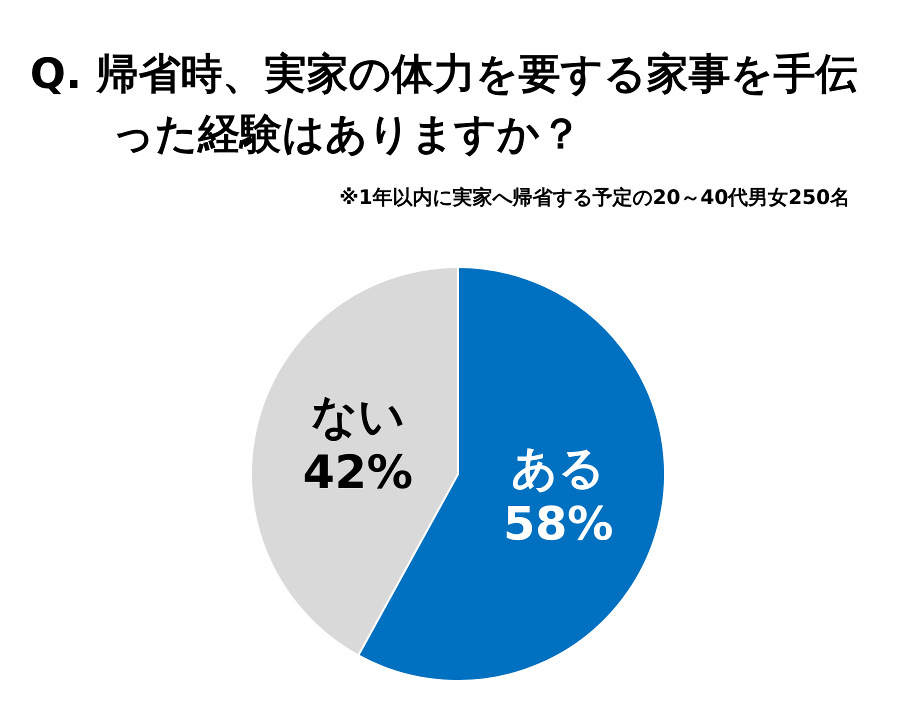 This screenshot has height=728, width=902. Describe the element at coordinates (444, 104) in the screenshot. I see `chart-title: Q. 帰省時、実家の体力を要する家事を手伝った経験はありますか？` at that location.